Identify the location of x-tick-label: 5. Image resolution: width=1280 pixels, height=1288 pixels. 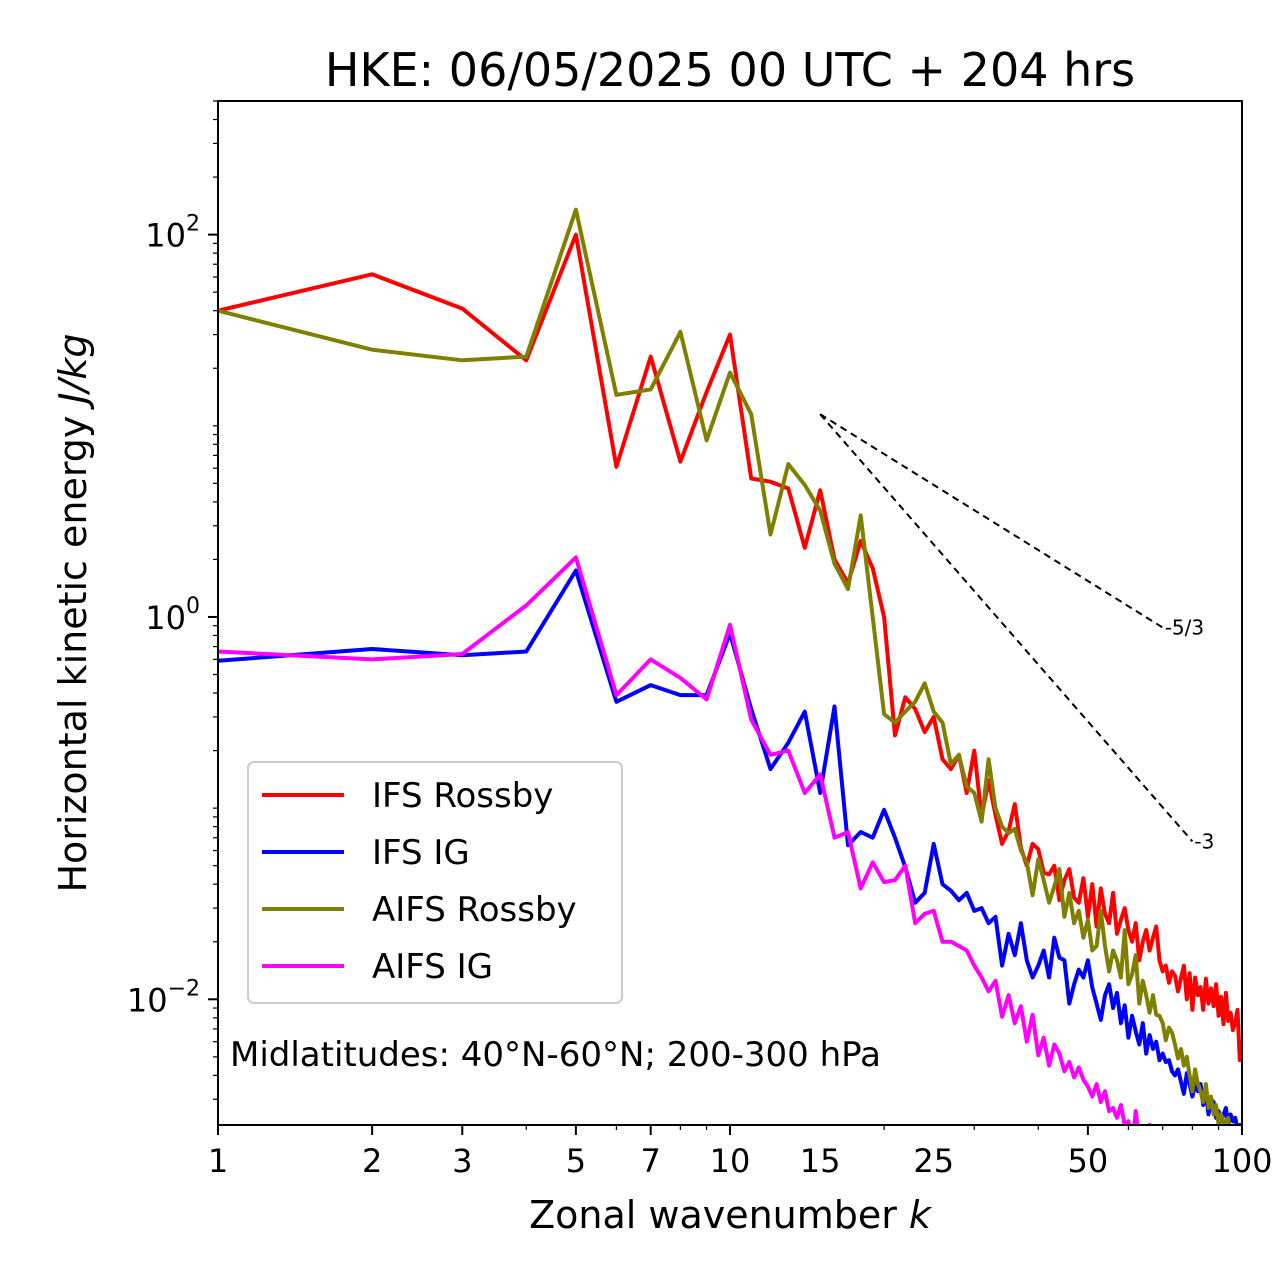
(576, 1161).